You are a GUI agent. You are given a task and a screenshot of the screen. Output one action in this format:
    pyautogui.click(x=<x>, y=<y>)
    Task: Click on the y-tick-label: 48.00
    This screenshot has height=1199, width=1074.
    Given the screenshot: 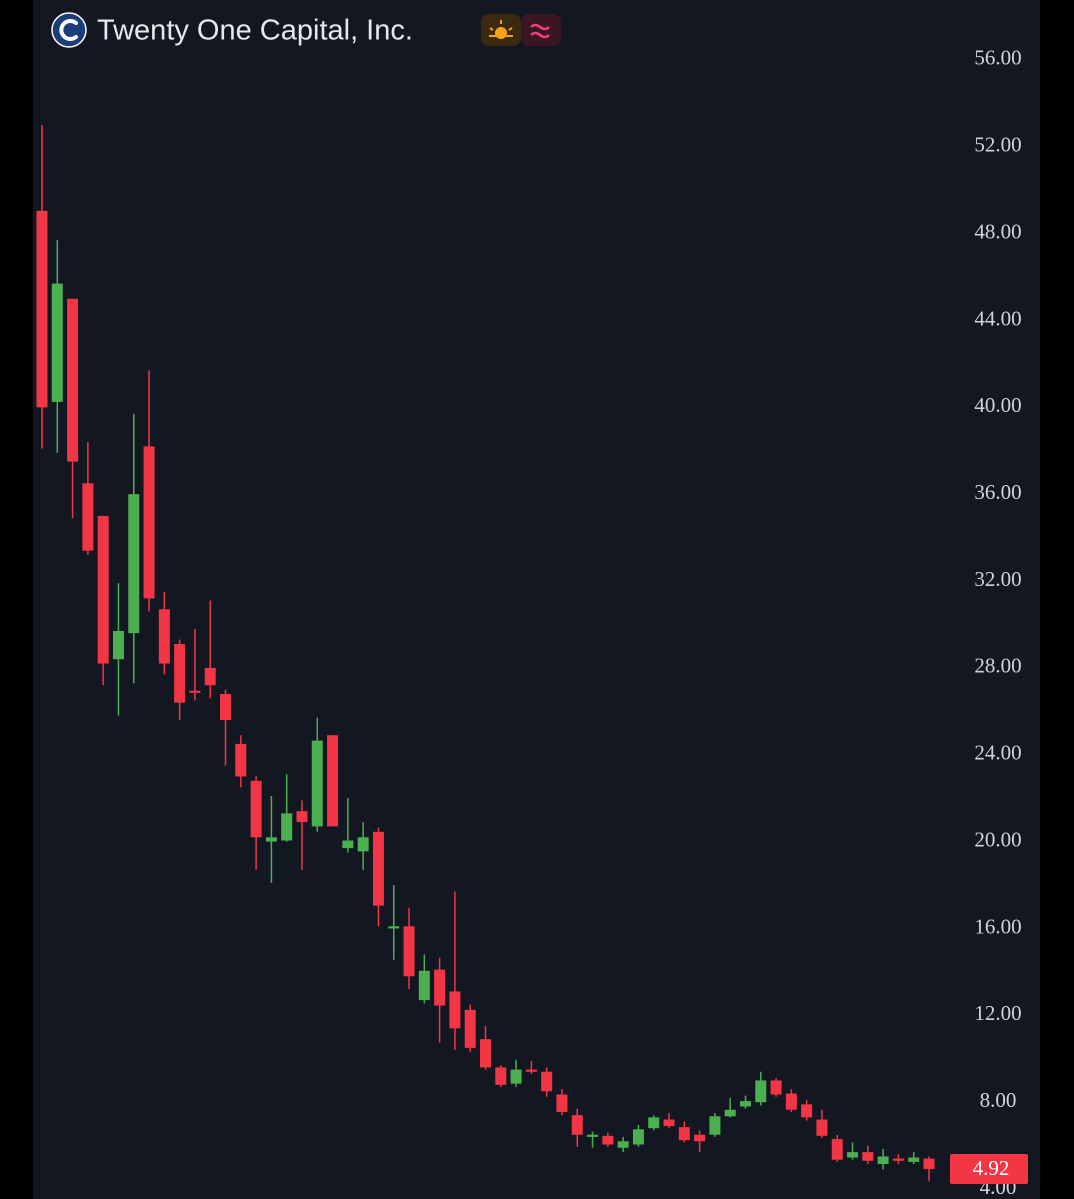 What is the action you would take?
    pyautogui.click(x=997, y=231)
    